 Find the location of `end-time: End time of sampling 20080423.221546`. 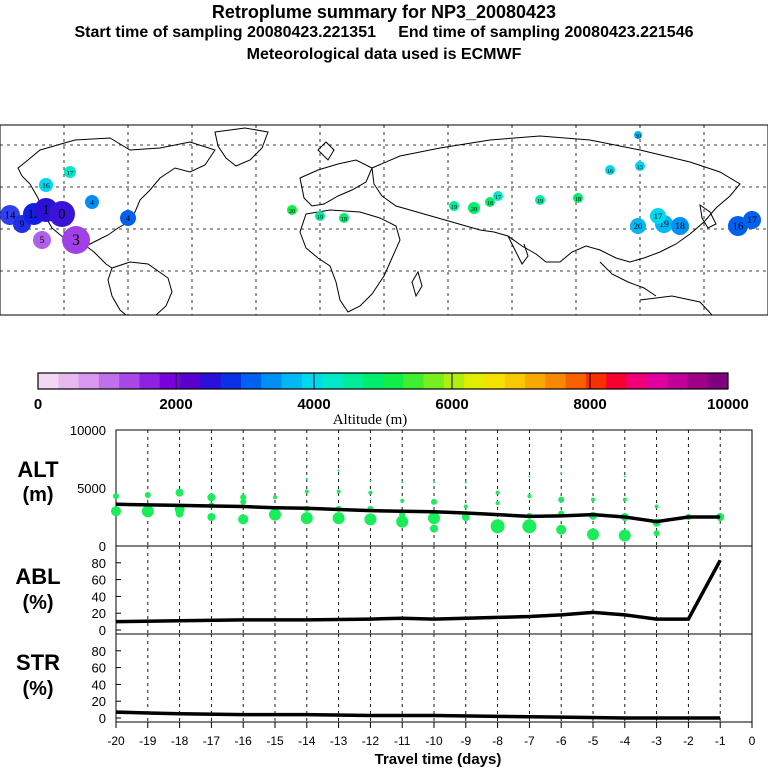

end-time: End time of sampling 20080423.221546 is located at coordinates (546, 32).